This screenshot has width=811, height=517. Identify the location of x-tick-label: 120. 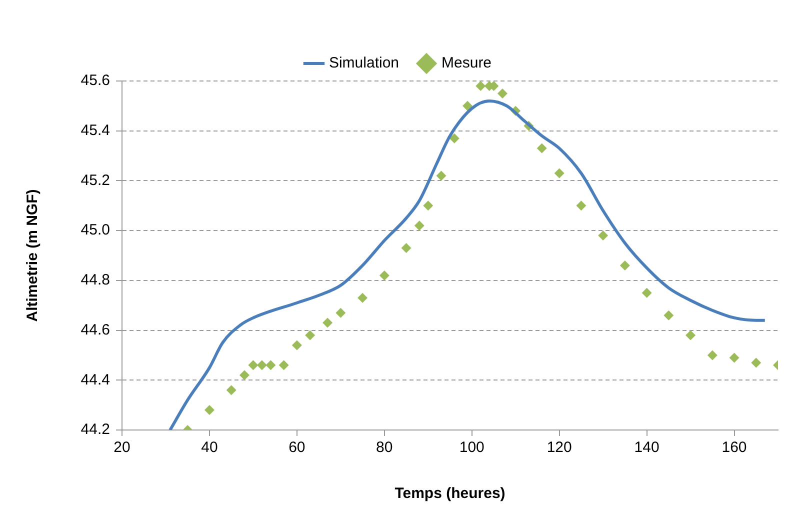
(559, 447).